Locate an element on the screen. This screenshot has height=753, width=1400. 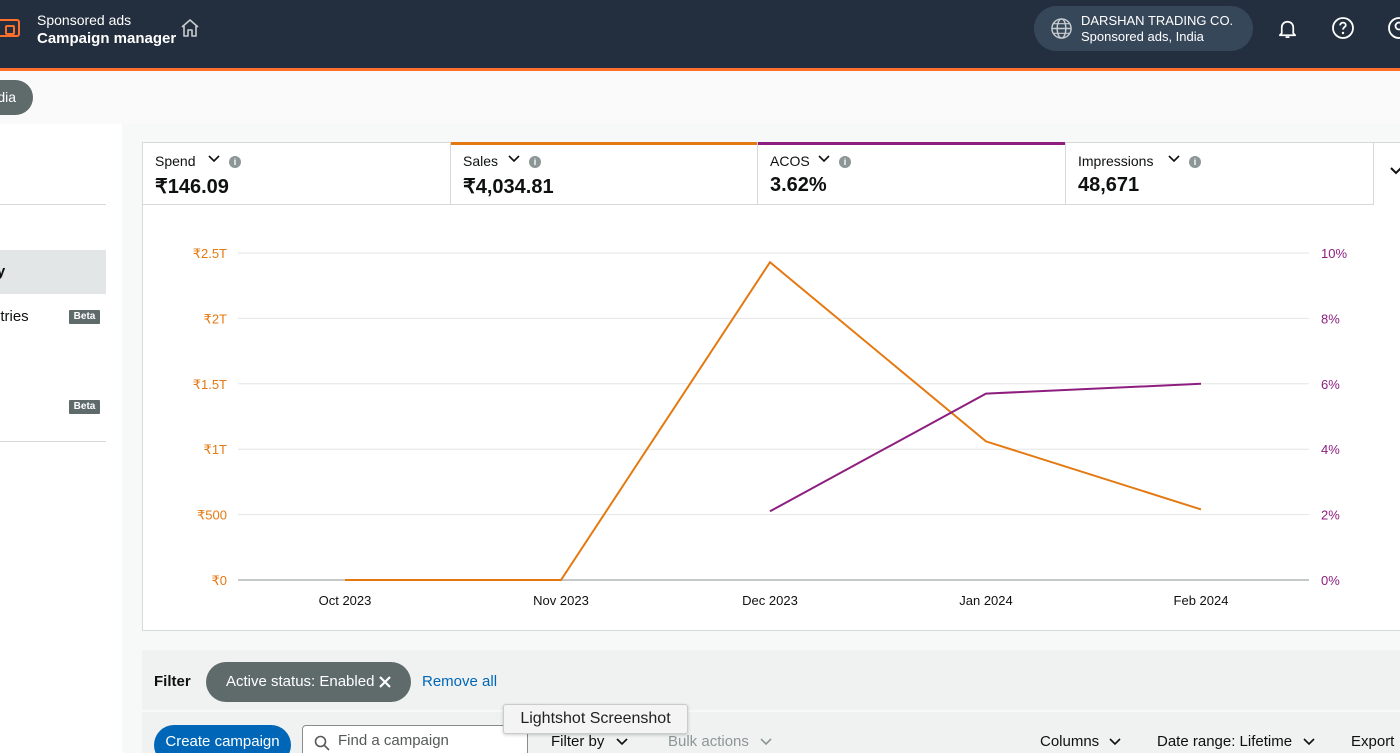
metric-label: Impressions is located at coordinates (1116, 161).